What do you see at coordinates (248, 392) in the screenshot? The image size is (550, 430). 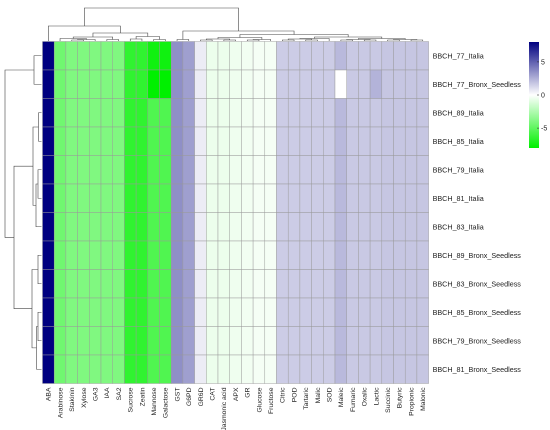 I see `column-label: GR` at bounding box center [248, 392].